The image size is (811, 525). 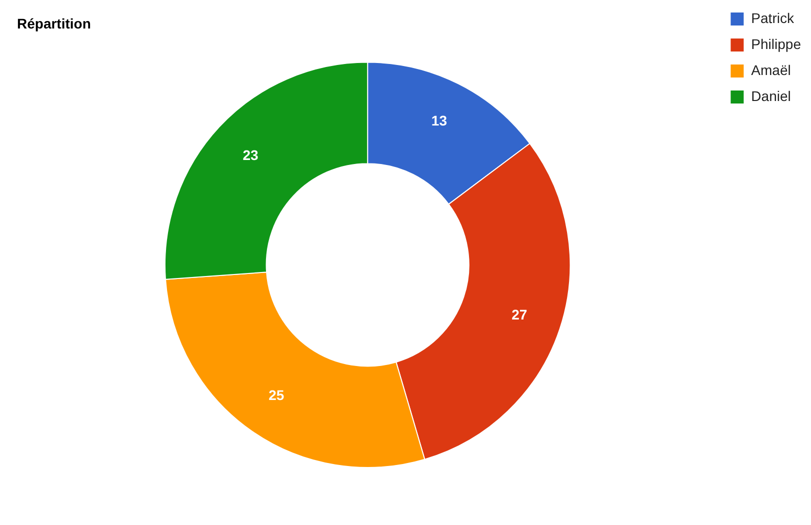 I want to click on legend-label: Patrick, so click(x=773, y=18).